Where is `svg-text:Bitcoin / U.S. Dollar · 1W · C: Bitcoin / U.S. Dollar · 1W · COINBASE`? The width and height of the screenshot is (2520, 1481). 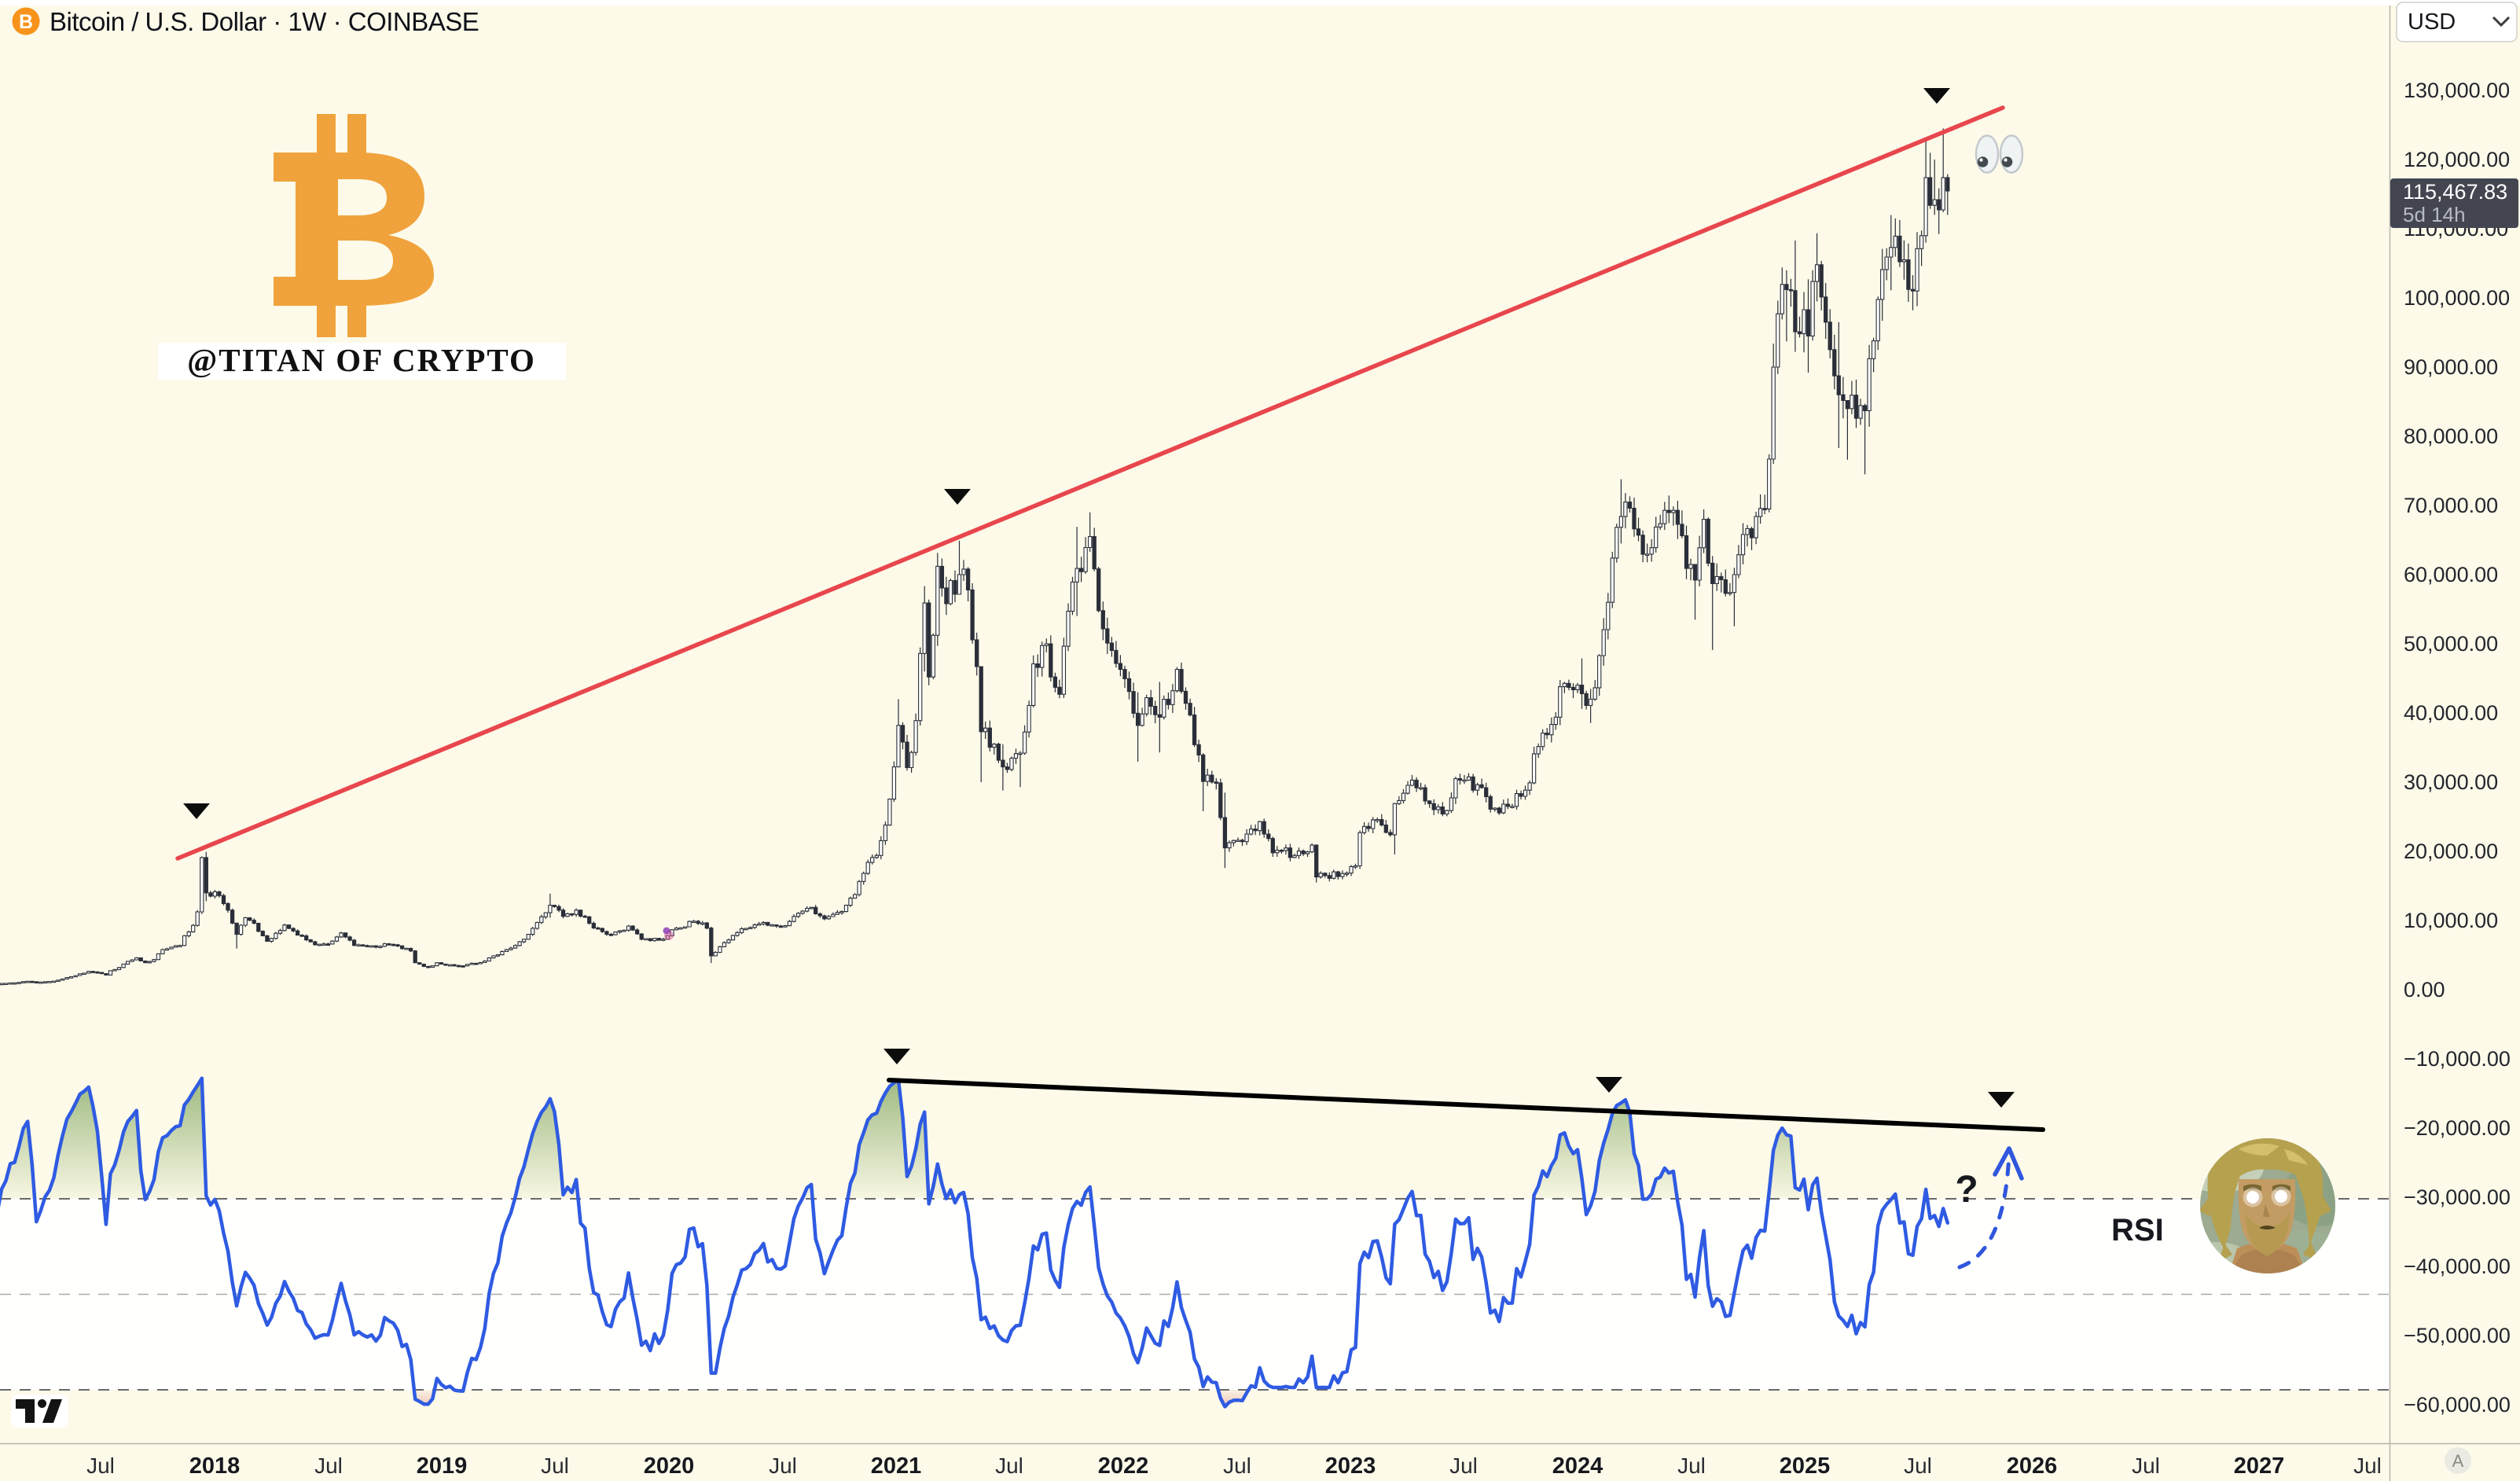 svg-text:Bitcoin / U.S. Dollar · 1W · C: Bitcoin / U.S. Dollar · 1W · COINBASE is located at coordinates (264, 21).